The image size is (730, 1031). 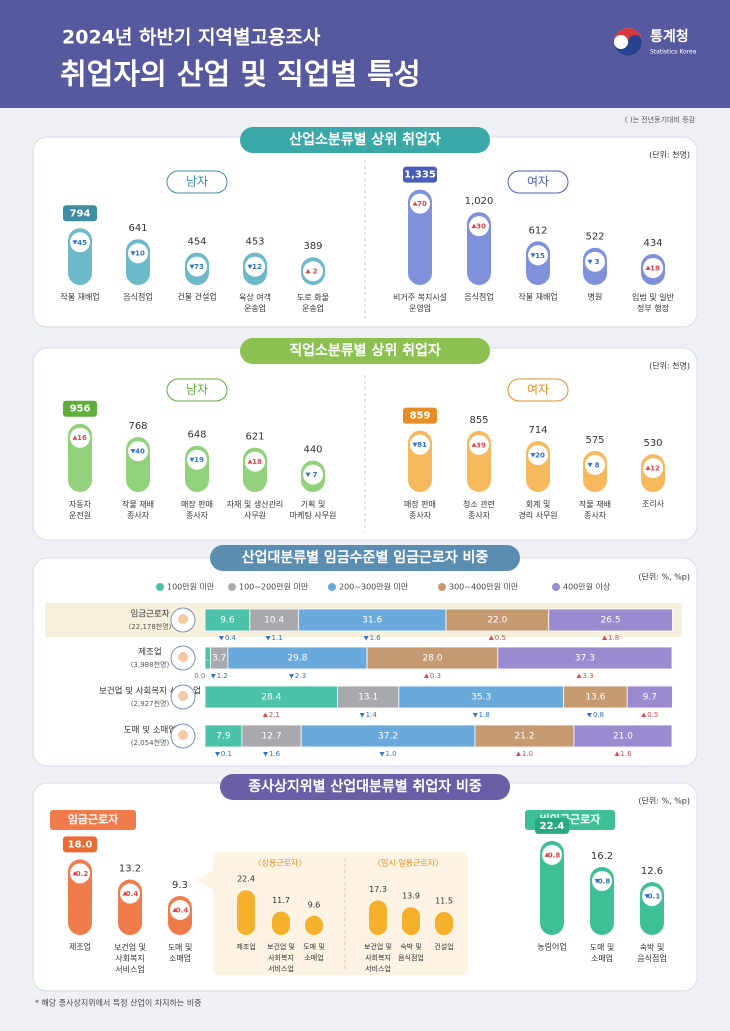 I want to click on change-label: 0.1, so click(x=226, y=754).